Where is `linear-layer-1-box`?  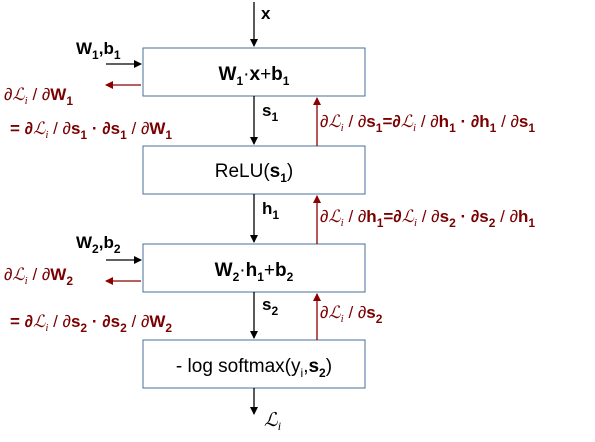 linear-layer-1-box is located at coordinates (254, 72).